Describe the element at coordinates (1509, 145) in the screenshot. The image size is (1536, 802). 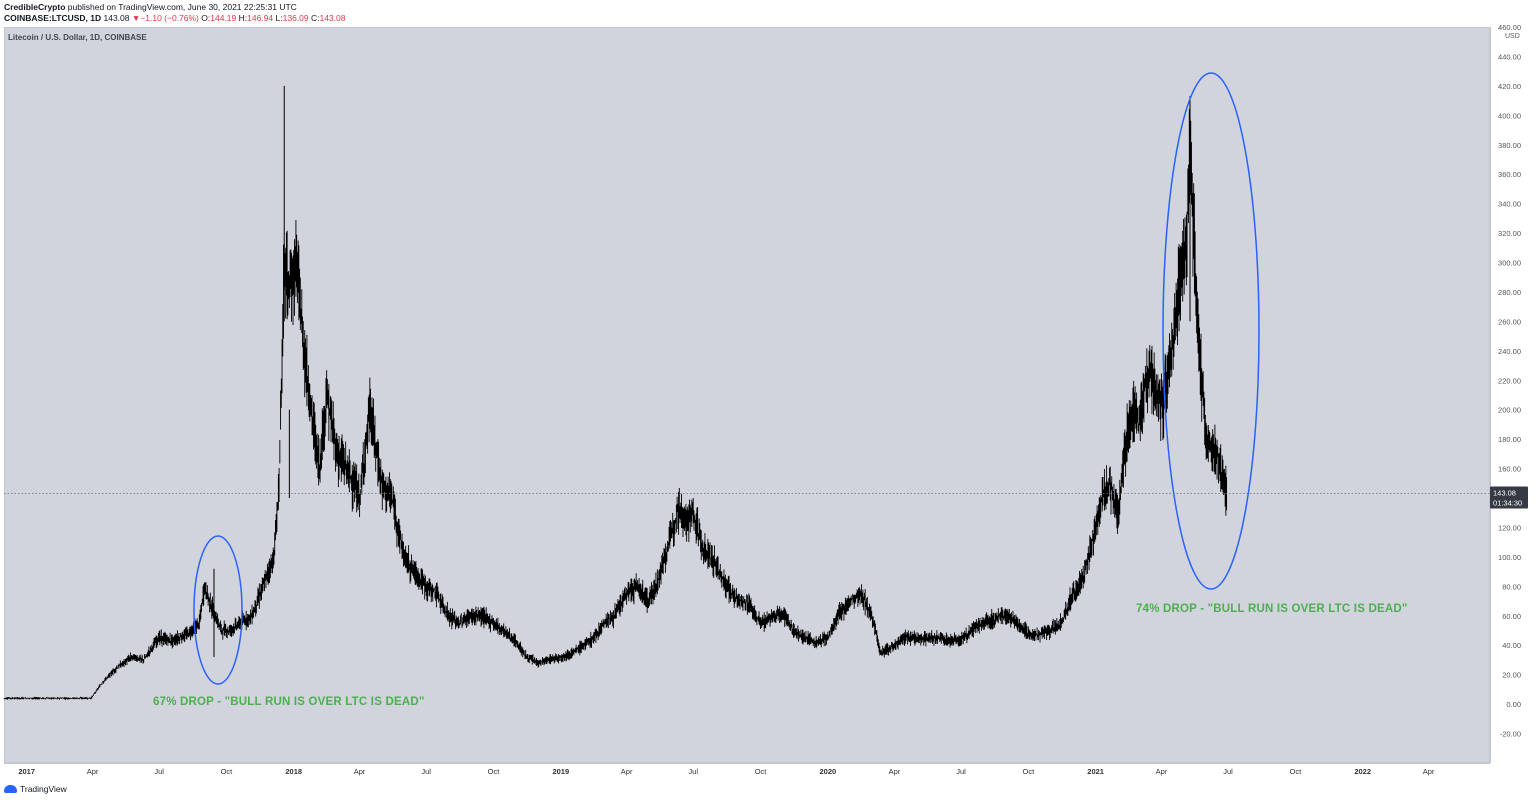
I see `y-tick-label: 380.00` at that location.